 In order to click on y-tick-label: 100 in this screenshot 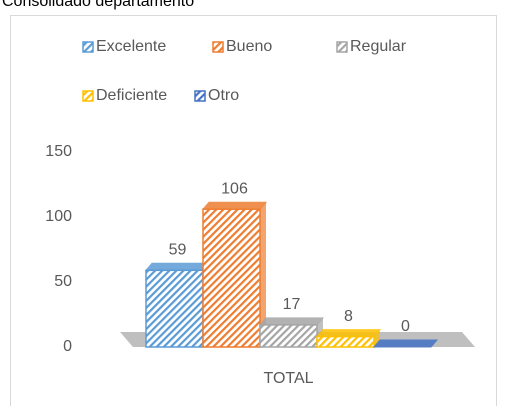, I will do `click(58, 216)`.